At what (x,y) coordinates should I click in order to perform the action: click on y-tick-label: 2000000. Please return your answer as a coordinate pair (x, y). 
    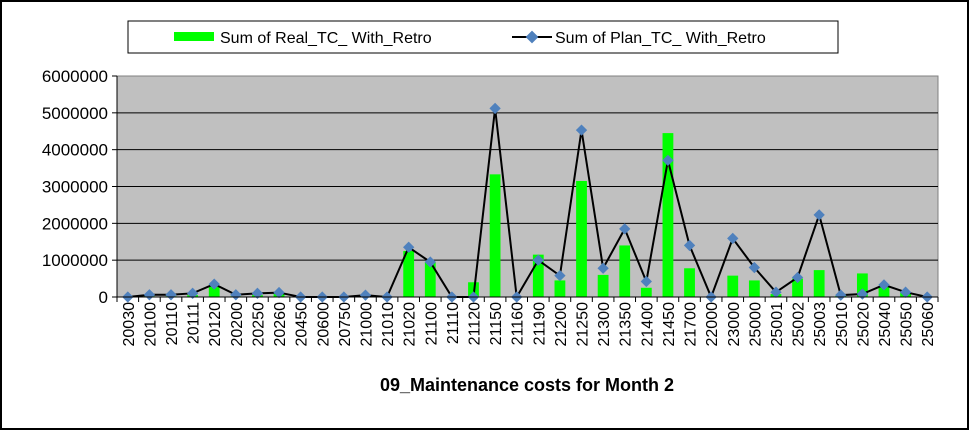
    Looking at the image, I should click on (75, 223).